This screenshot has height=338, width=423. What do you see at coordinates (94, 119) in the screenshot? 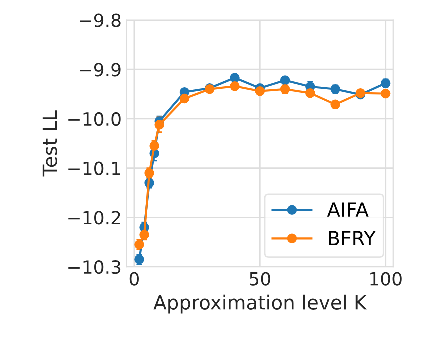
I see `y-tick-label: −10.0` at bounding box center [94, 119].